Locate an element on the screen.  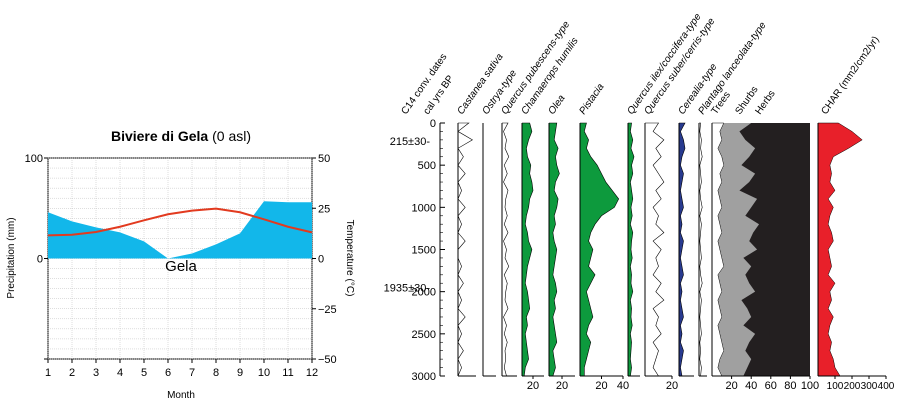
climate-y2-tick-label: 0 is located at coordinates (321, 260).